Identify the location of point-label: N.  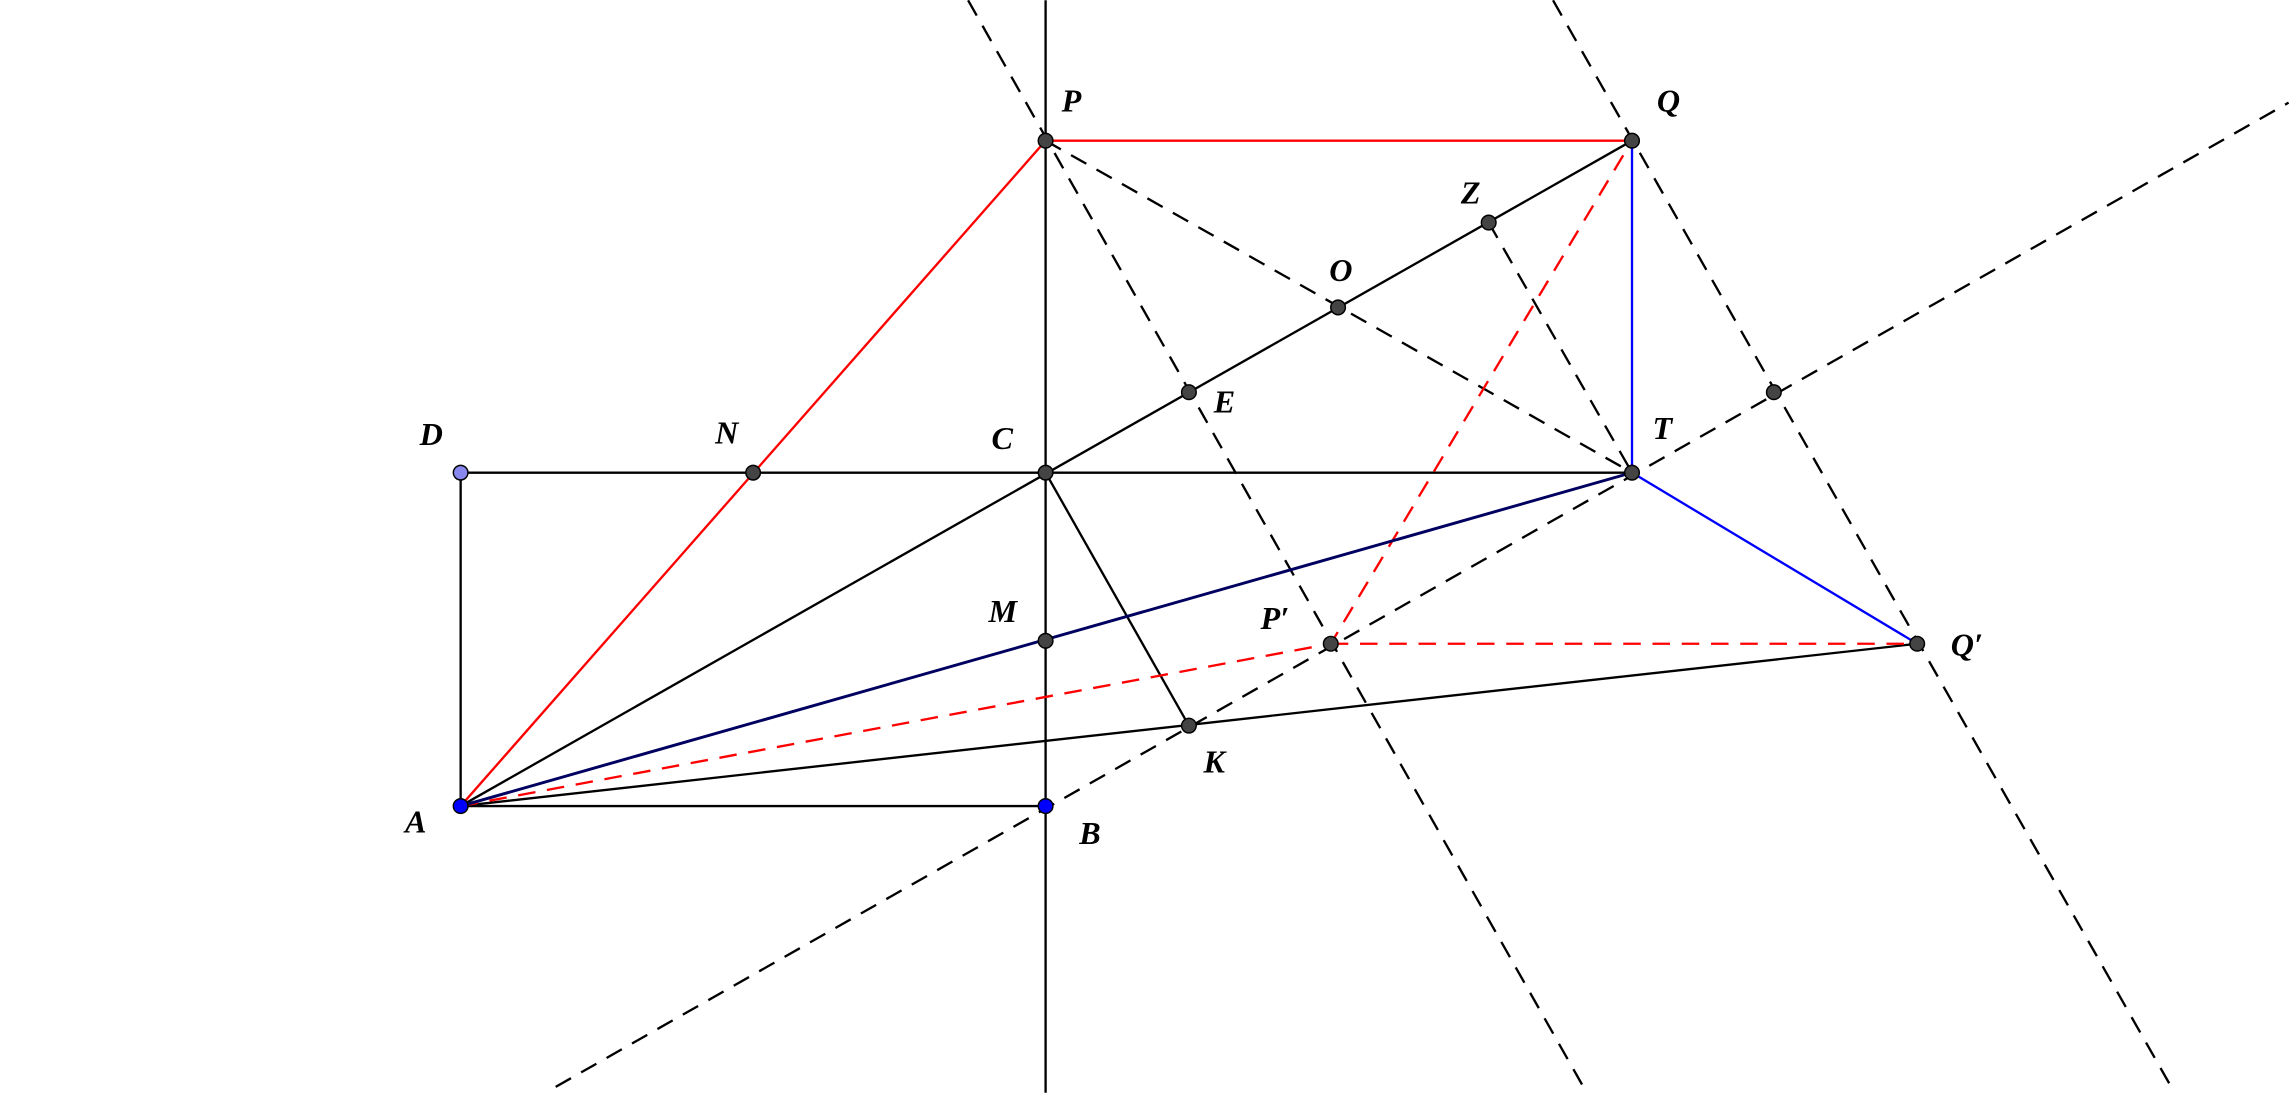
(727, 432).